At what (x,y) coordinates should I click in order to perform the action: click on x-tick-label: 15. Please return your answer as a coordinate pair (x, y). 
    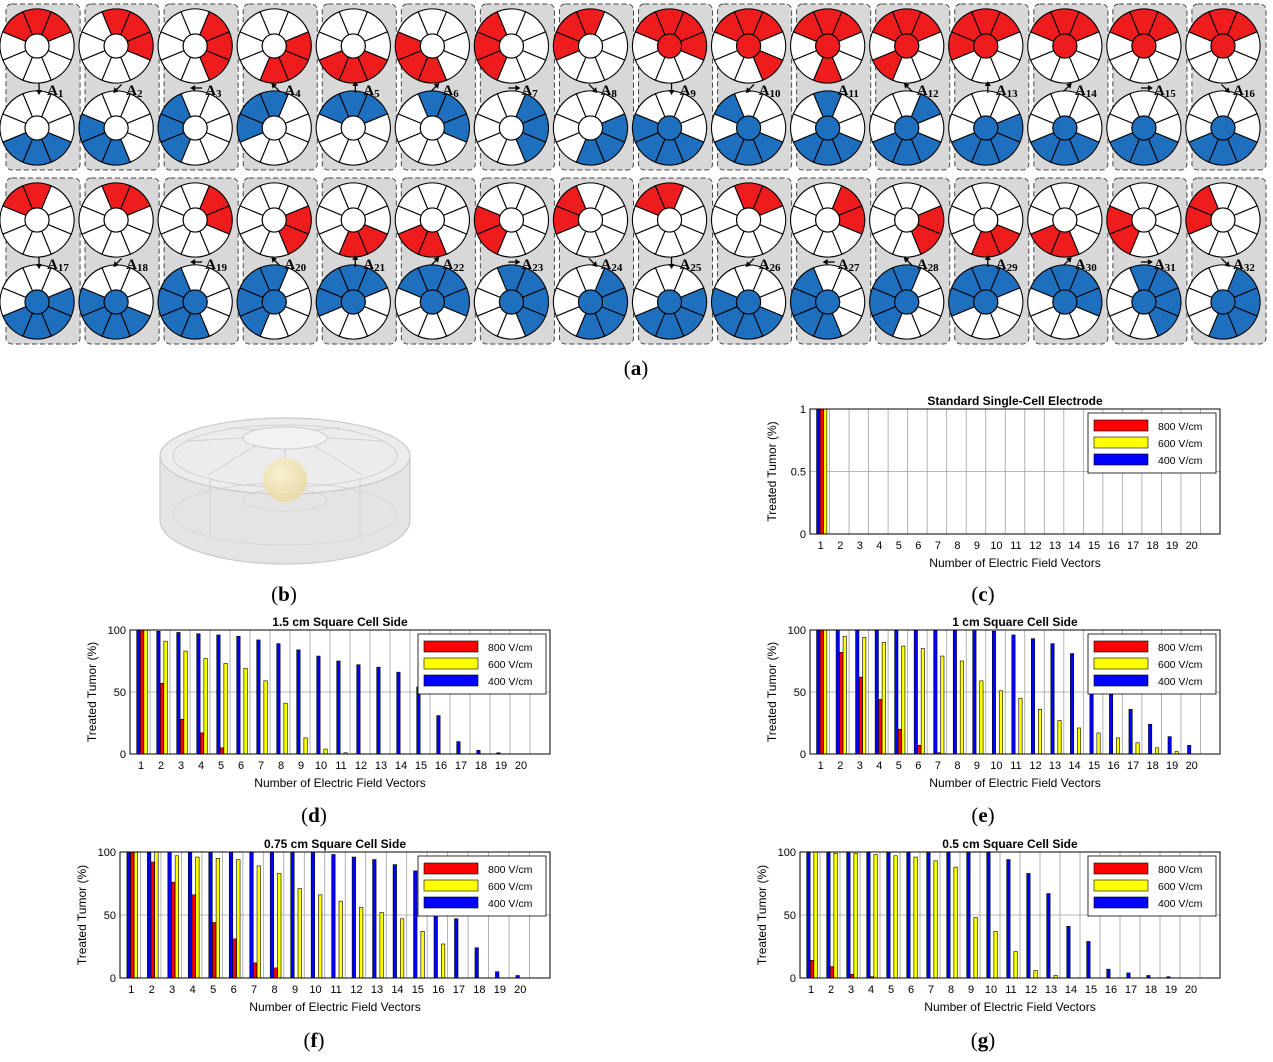
    Looking at the image, I should click on (1094, 766).